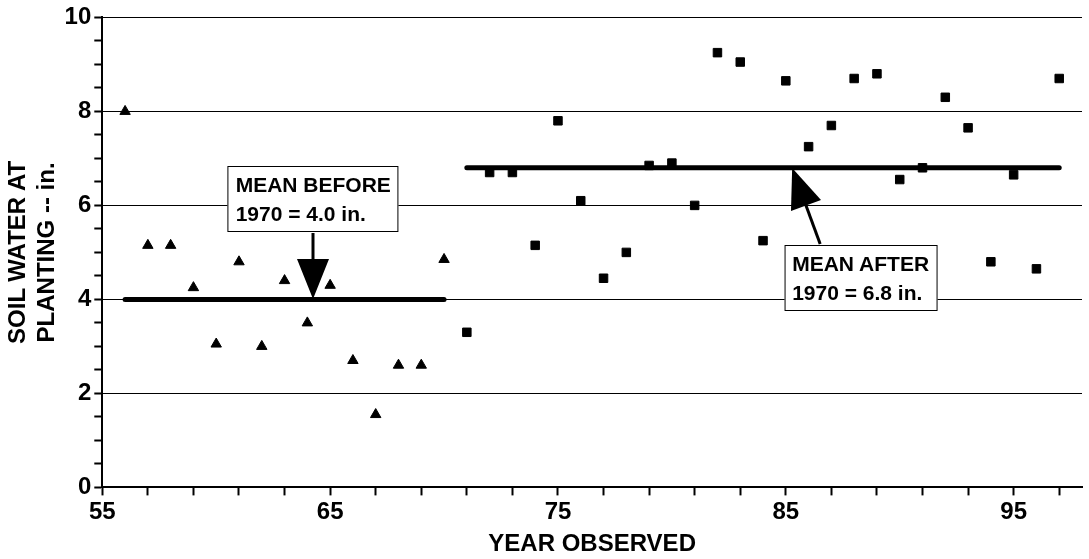  Describe the element at coordinates (84, 204) in the screenshot. I see `y-tick-label: 6` at that location.